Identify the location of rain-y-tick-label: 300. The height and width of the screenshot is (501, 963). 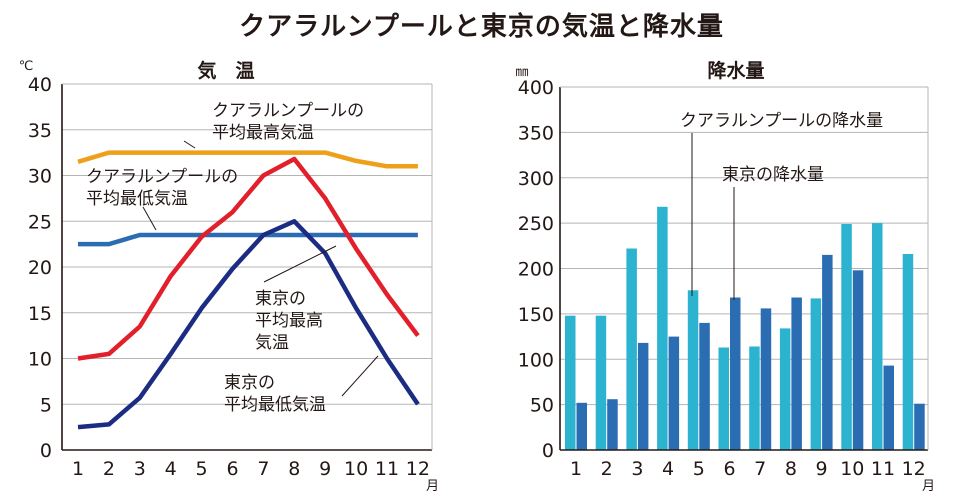
(536, 179).